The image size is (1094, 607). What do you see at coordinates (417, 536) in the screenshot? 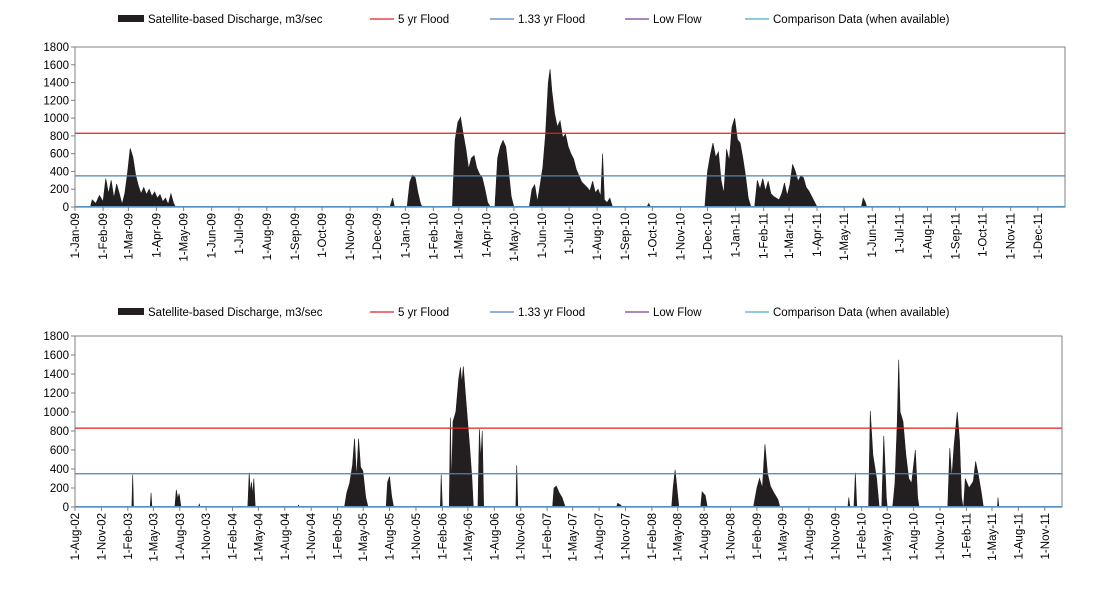
I see `x-tick-label: 1-Nov-05` at bounding box center [417, 536].